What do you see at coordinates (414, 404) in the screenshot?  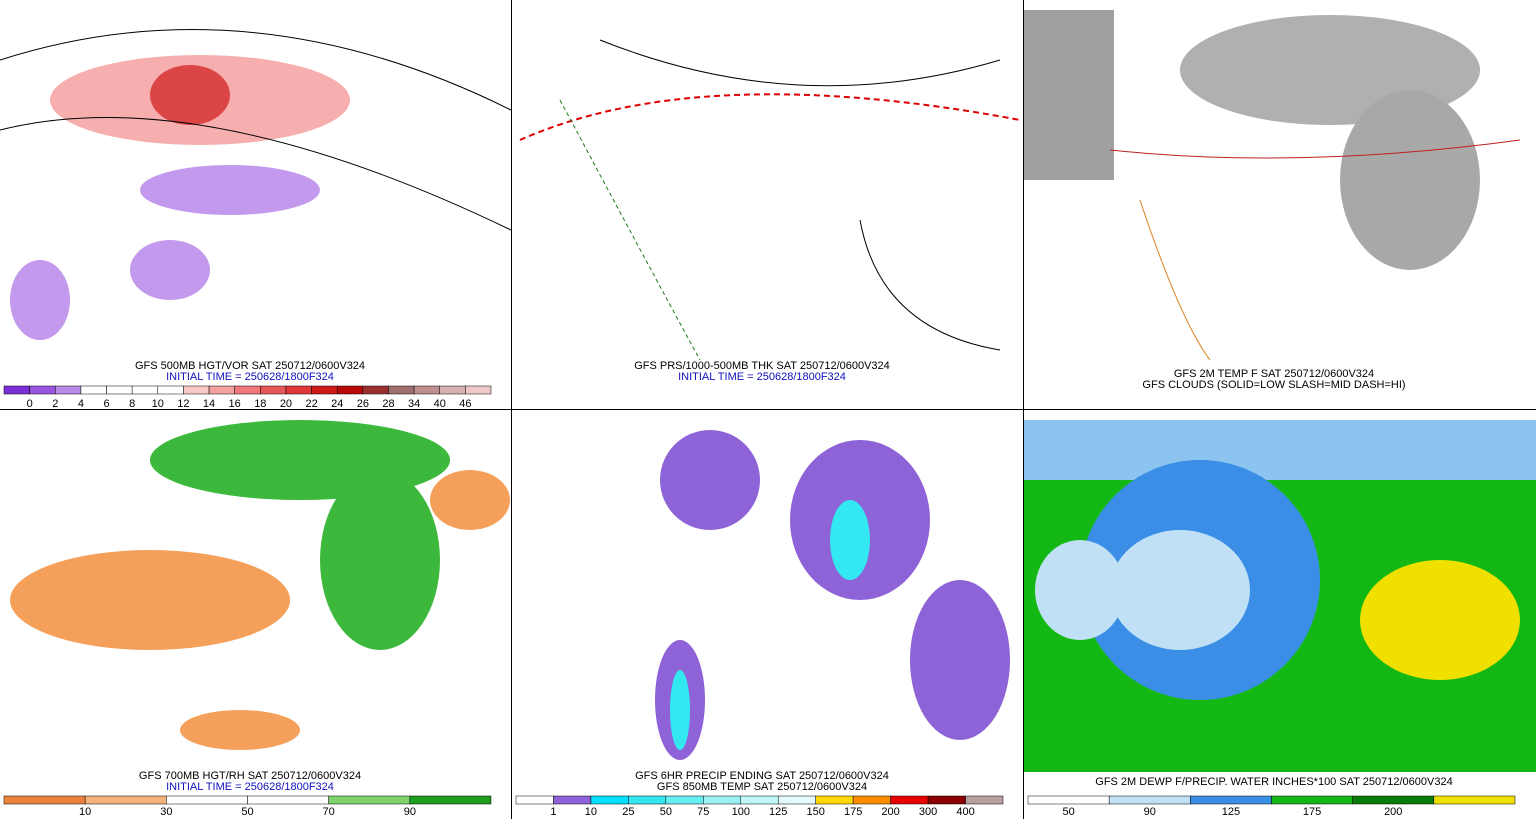 I see `colorbar-label: 34` at bounding box center [414, 404].